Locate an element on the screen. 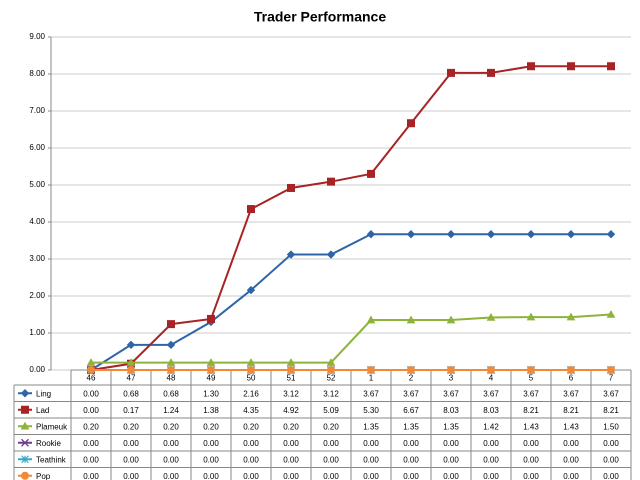 This screenshot has height=480, width=640. y-tick-label: 8.00 is located at coordinates (37, 73).